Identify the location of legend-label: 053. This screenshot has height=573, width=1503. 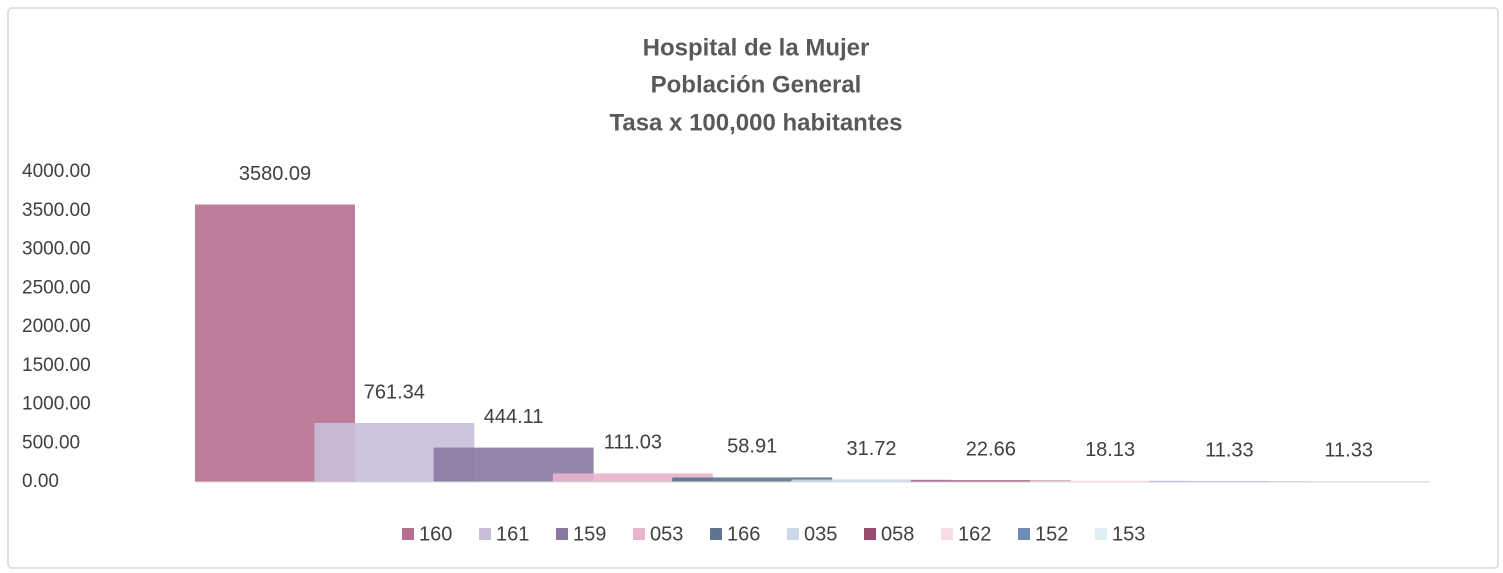
(666, 534).